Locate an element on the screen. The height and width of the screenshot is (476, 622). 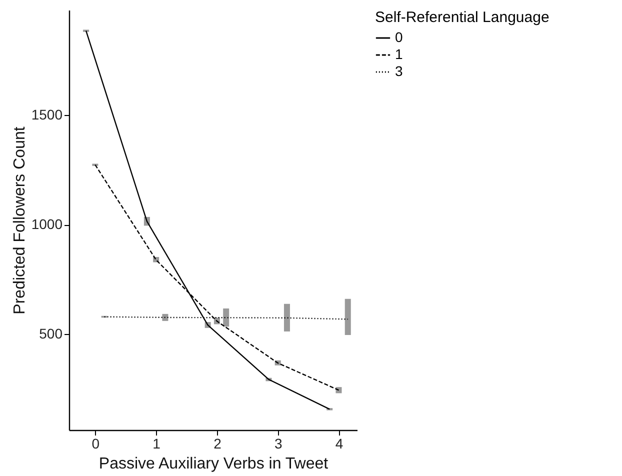
x-axis-title: Passive Auxiliary Verbs in Tweet is located at coordinates (213, 464).